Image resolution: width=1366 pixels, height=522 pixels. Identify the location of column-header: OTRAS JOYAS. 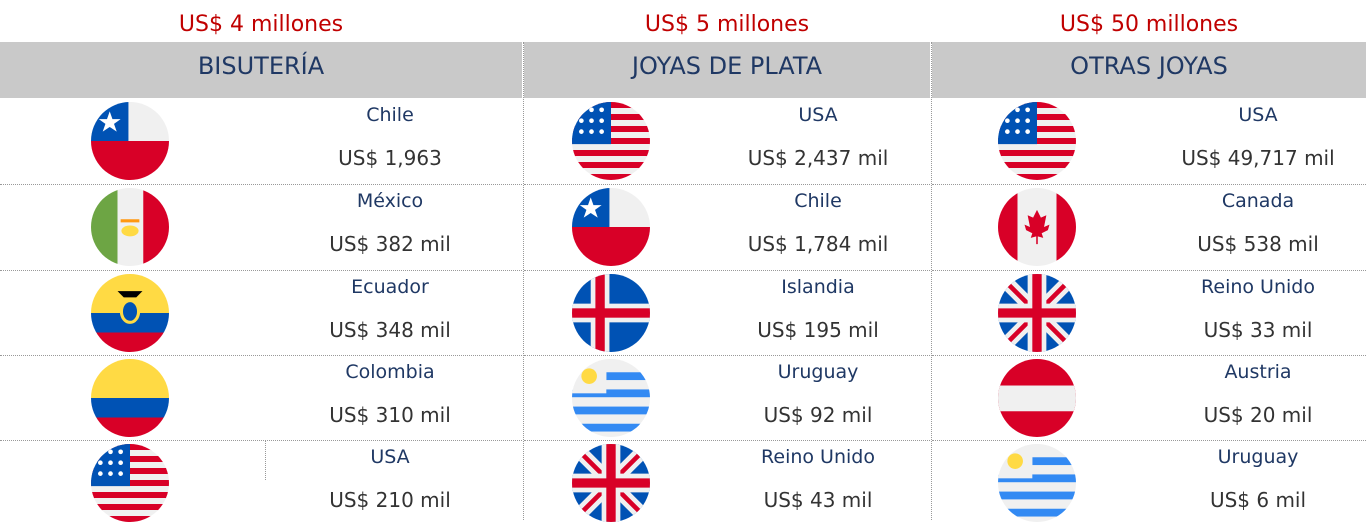
(1149, 70).